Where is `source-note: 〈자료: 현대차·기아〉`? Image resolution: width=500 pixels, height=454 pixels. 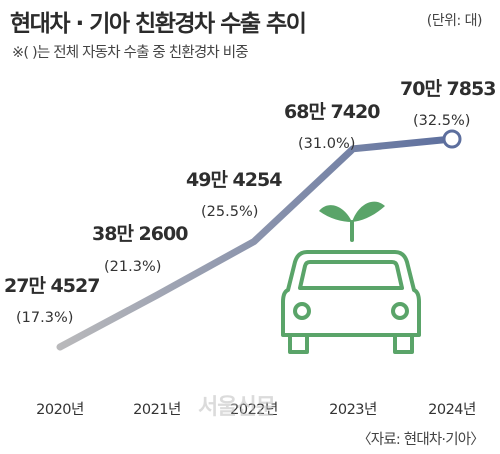 source-note: 〈자료: 현대차·기아〉 is located at coordinates (421, 440).